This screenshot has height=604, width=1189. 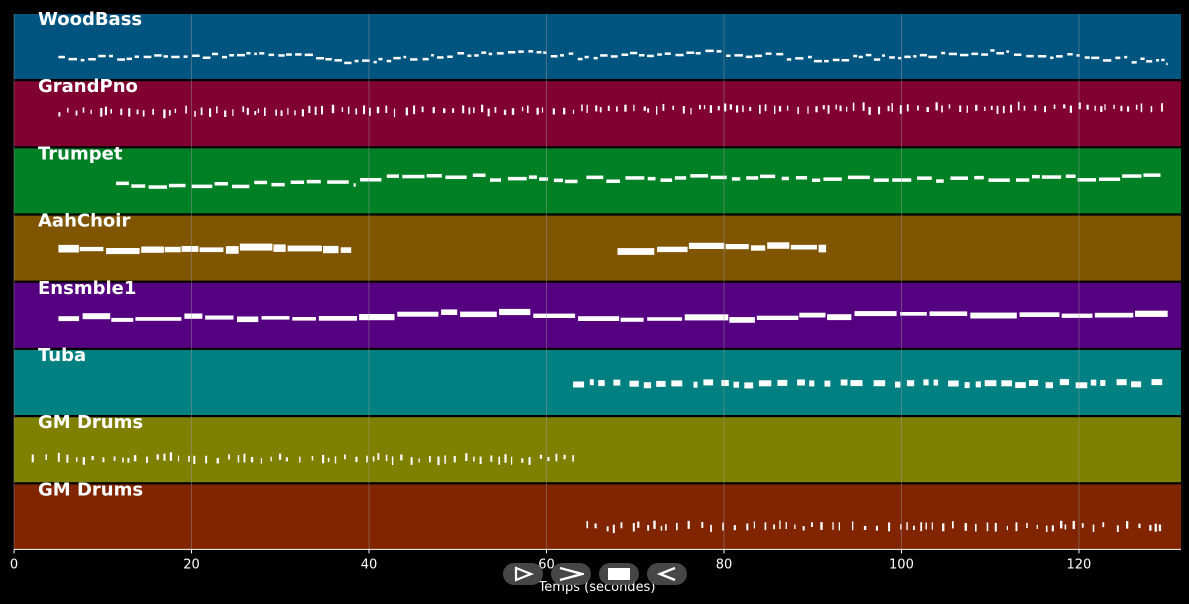 What do you see at coordinates (80, 153) in the screenshot?
I see `track-label: Trumpet` at bounding box center [80, 153].